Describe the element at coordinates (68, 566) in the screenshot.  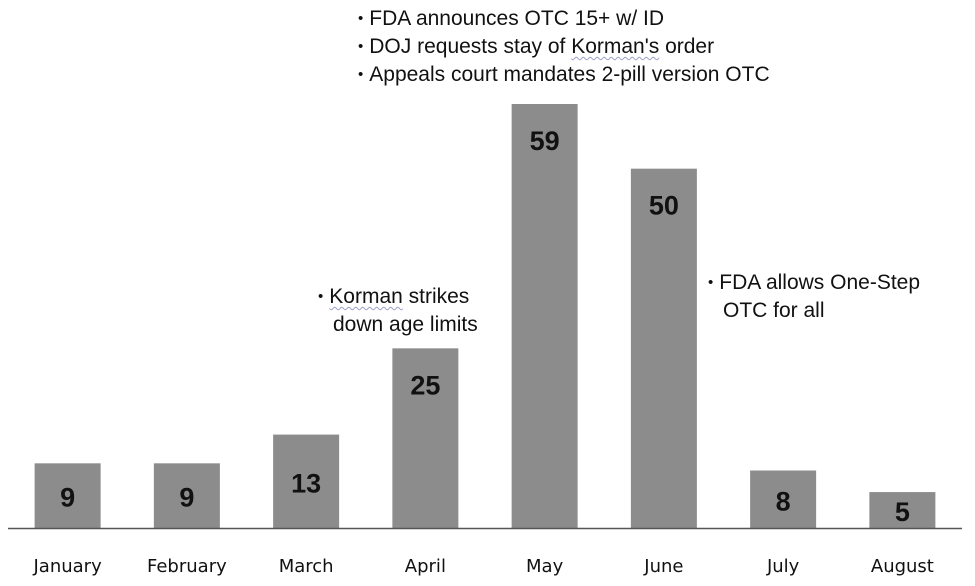
I see `x-tick-label-january: January` at that location.